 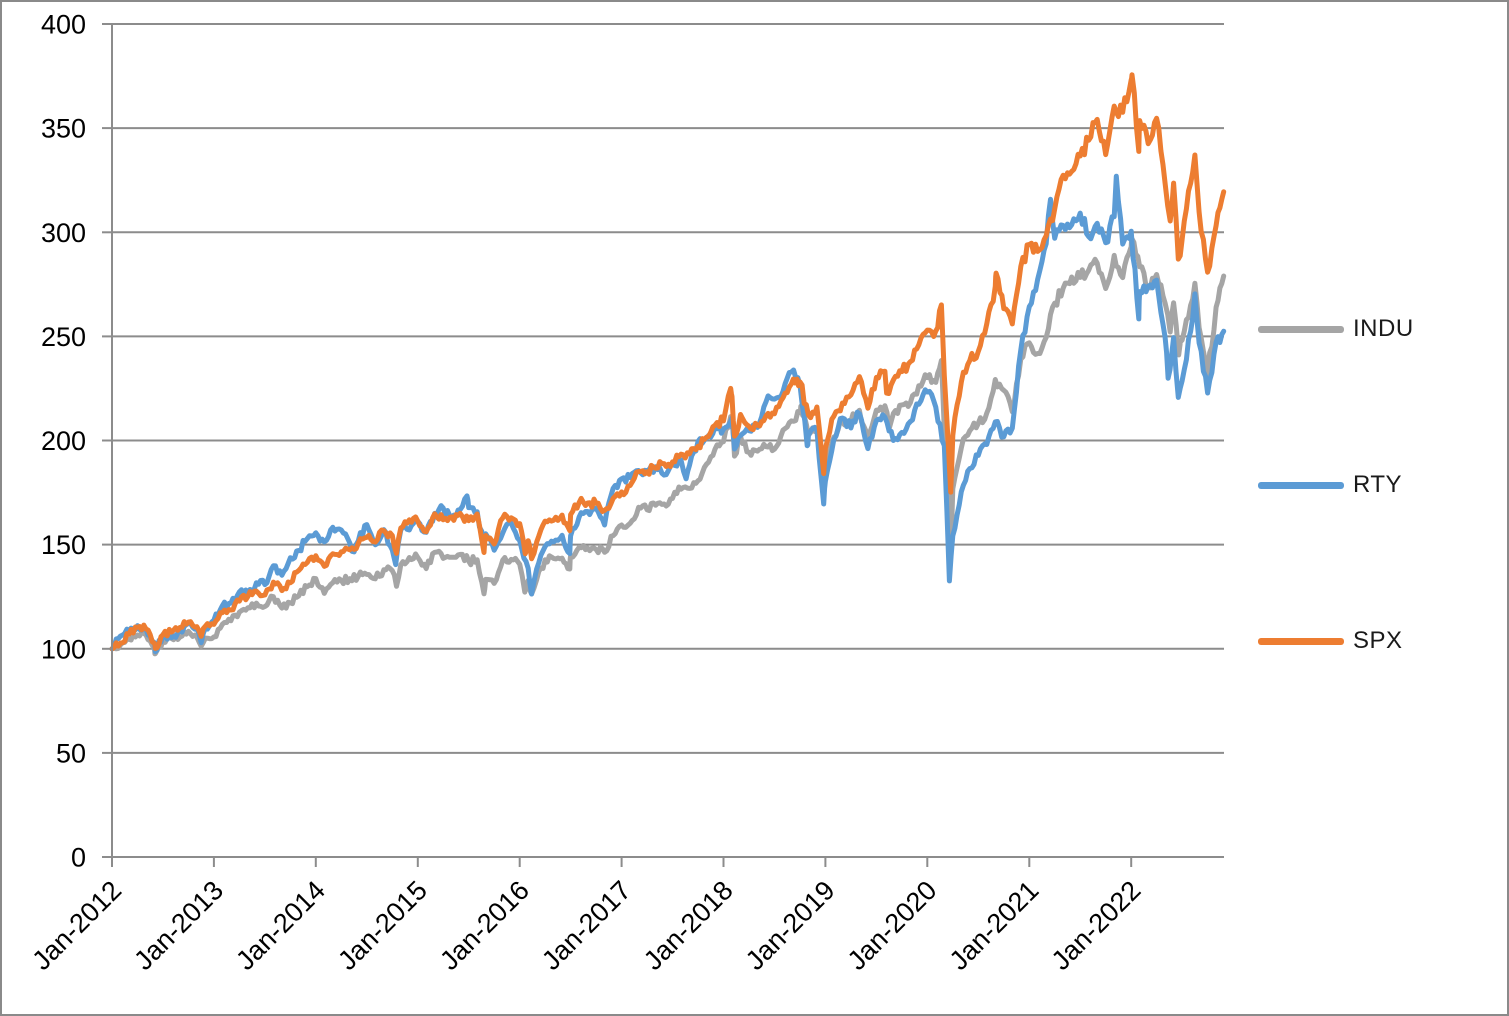 I want to click on x-axis-label: Jan-2016, so click(x=484, y=925).